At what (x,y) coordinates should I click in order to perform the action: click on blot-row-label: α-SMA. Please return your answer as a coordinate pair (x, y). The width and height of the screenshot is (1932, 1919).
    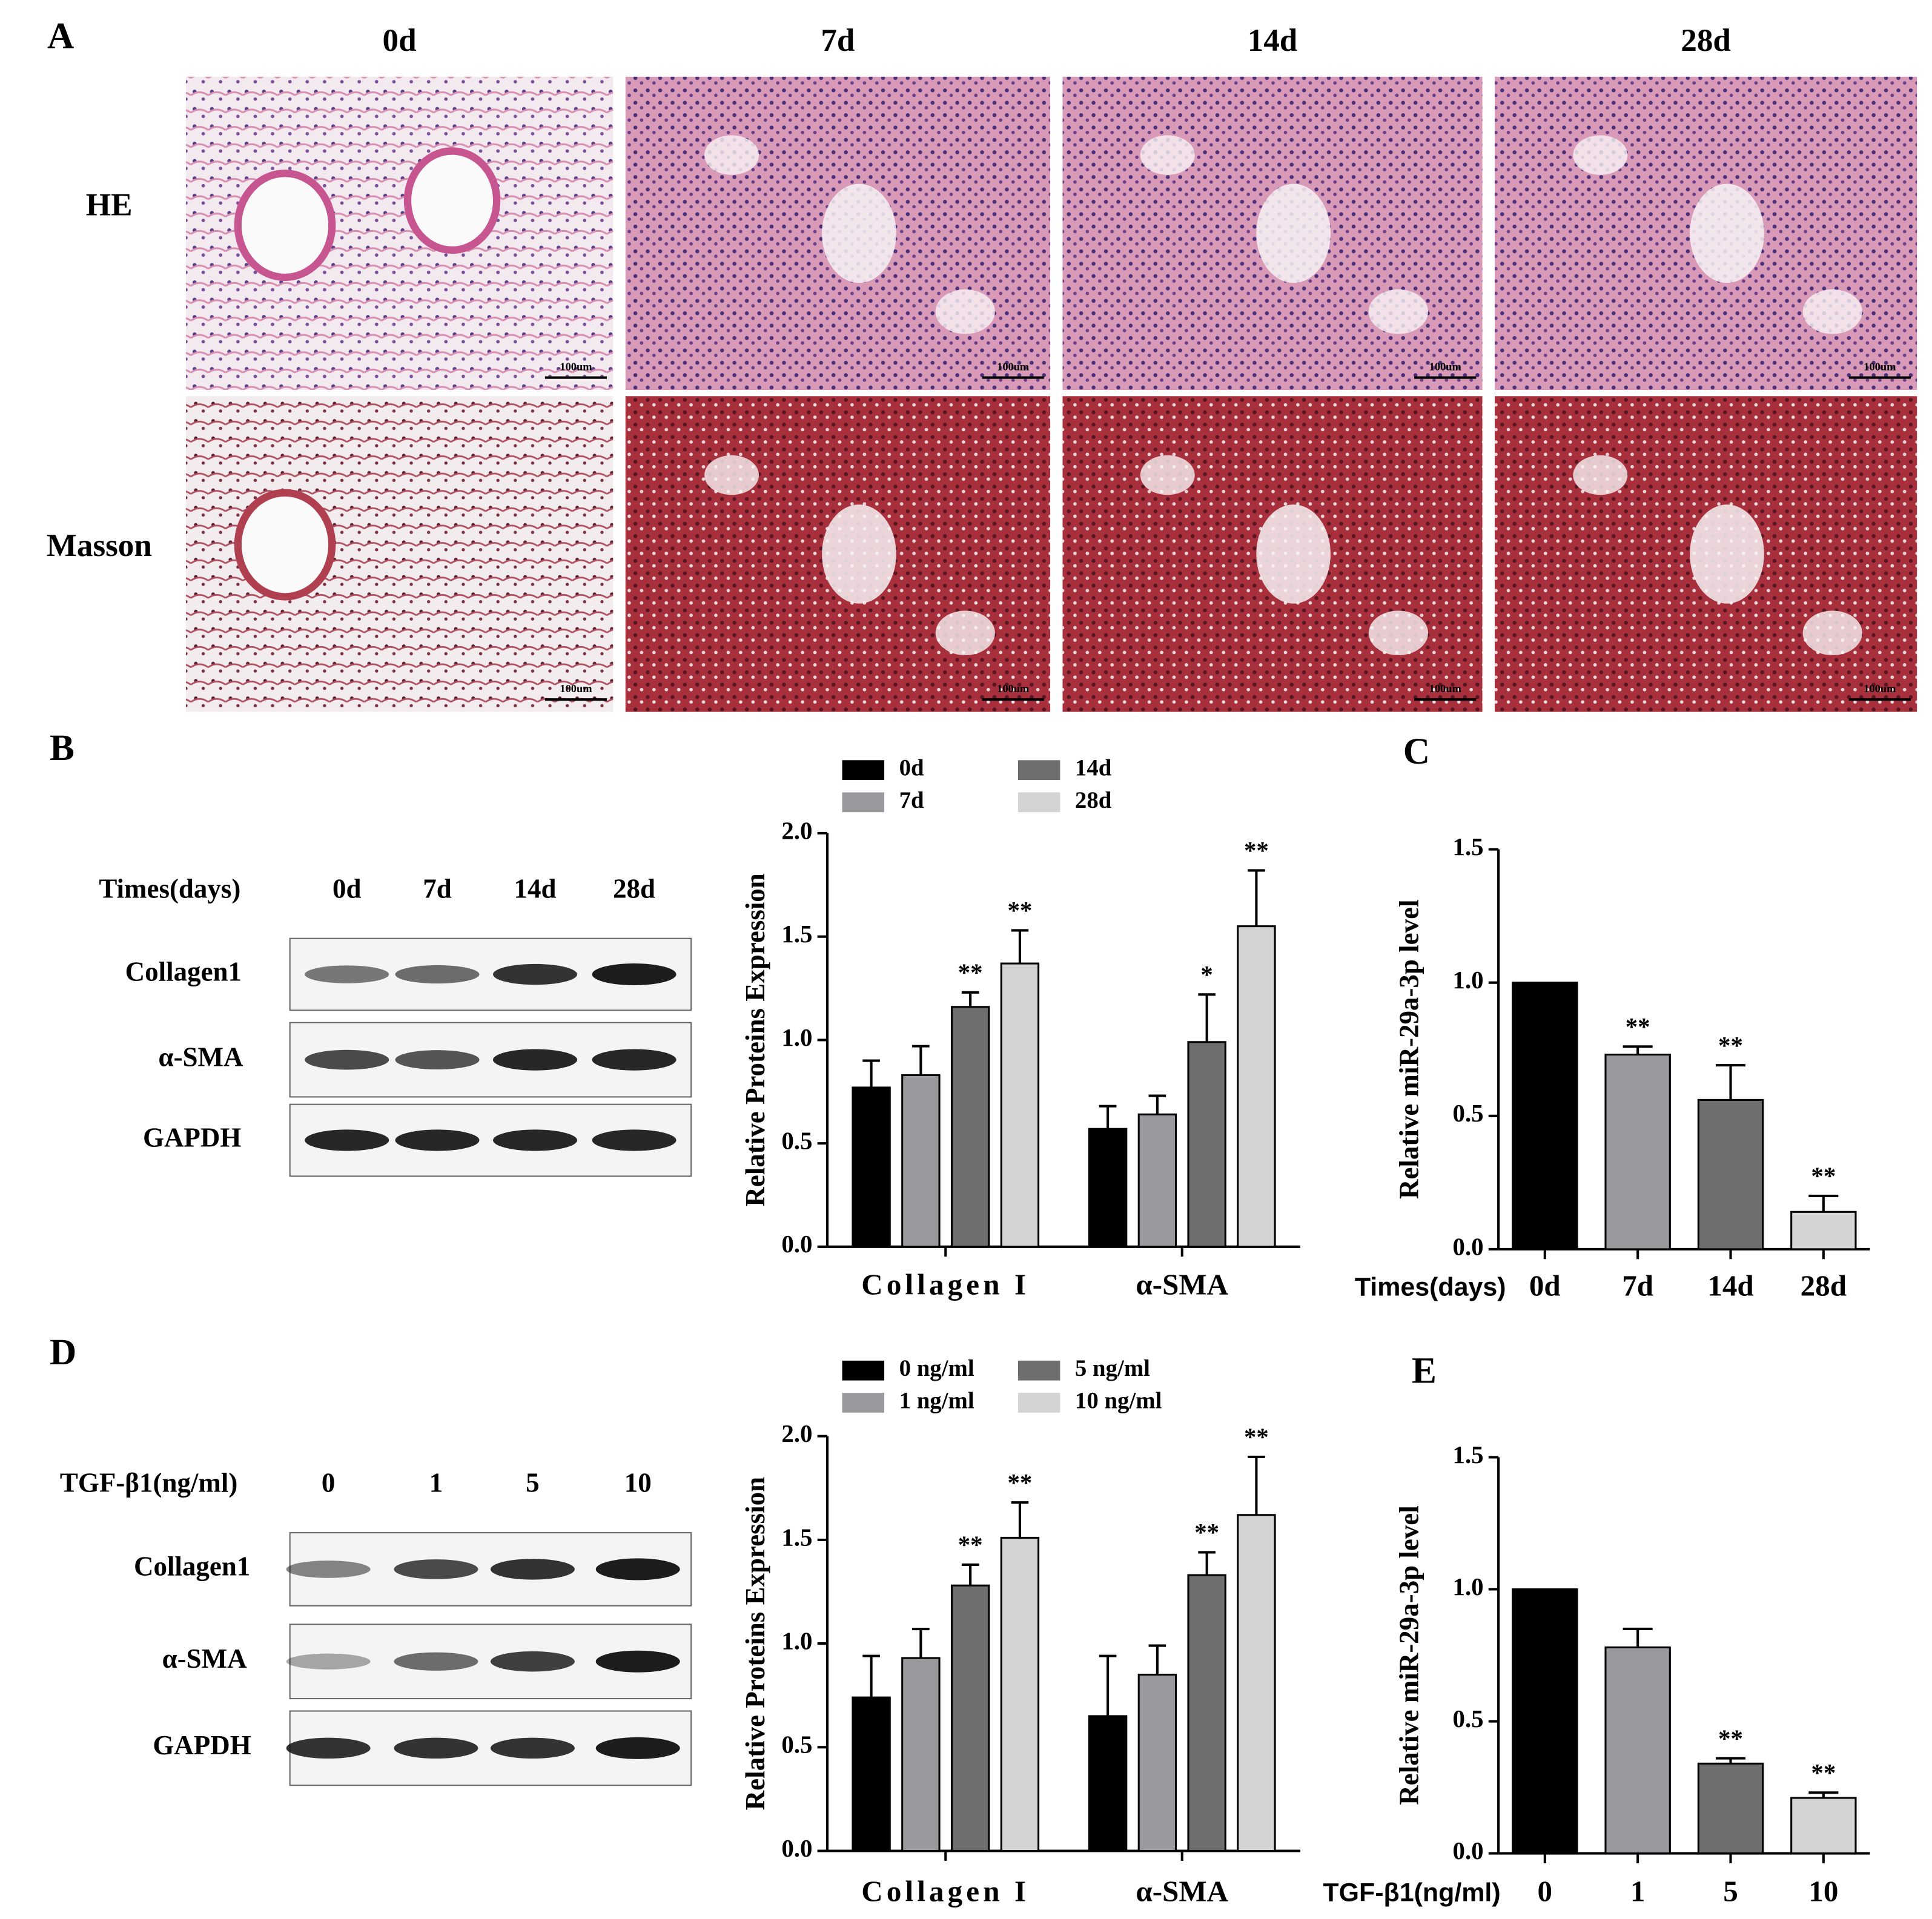
    Looking at the image, I should click on (201, 1057).